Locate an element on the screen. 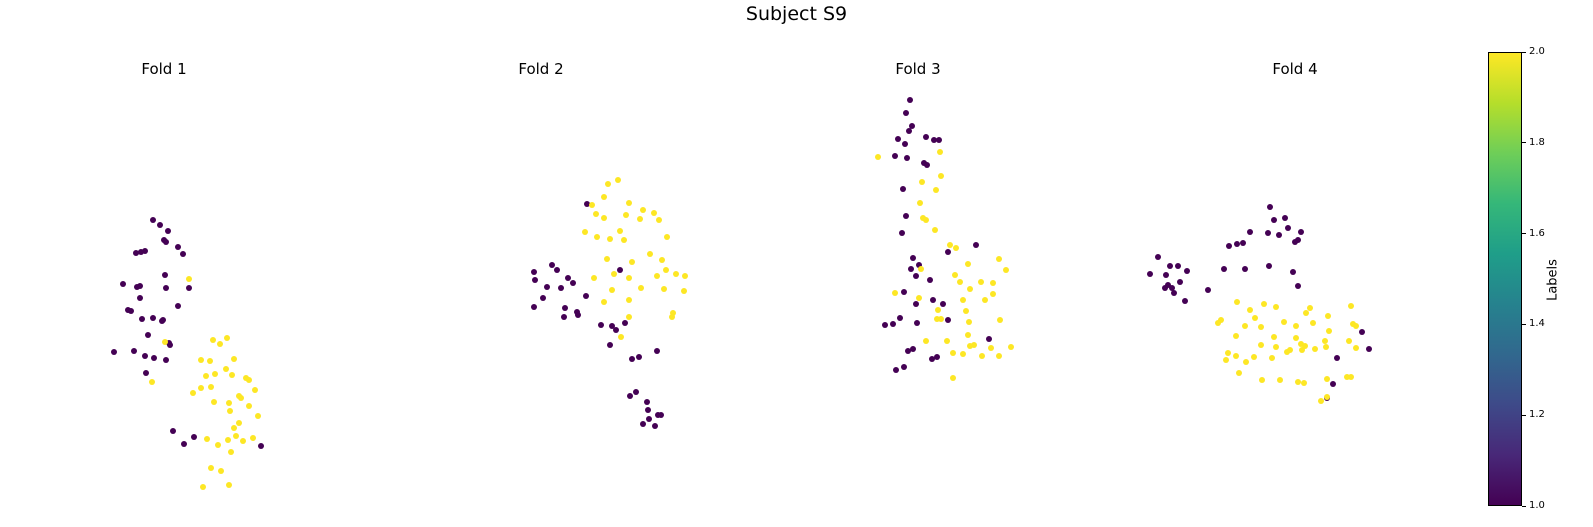 The width and height of the screenshot is (1593, 527). colorbar-tick-label: 1.6 is located at coordinates (1537, 233).